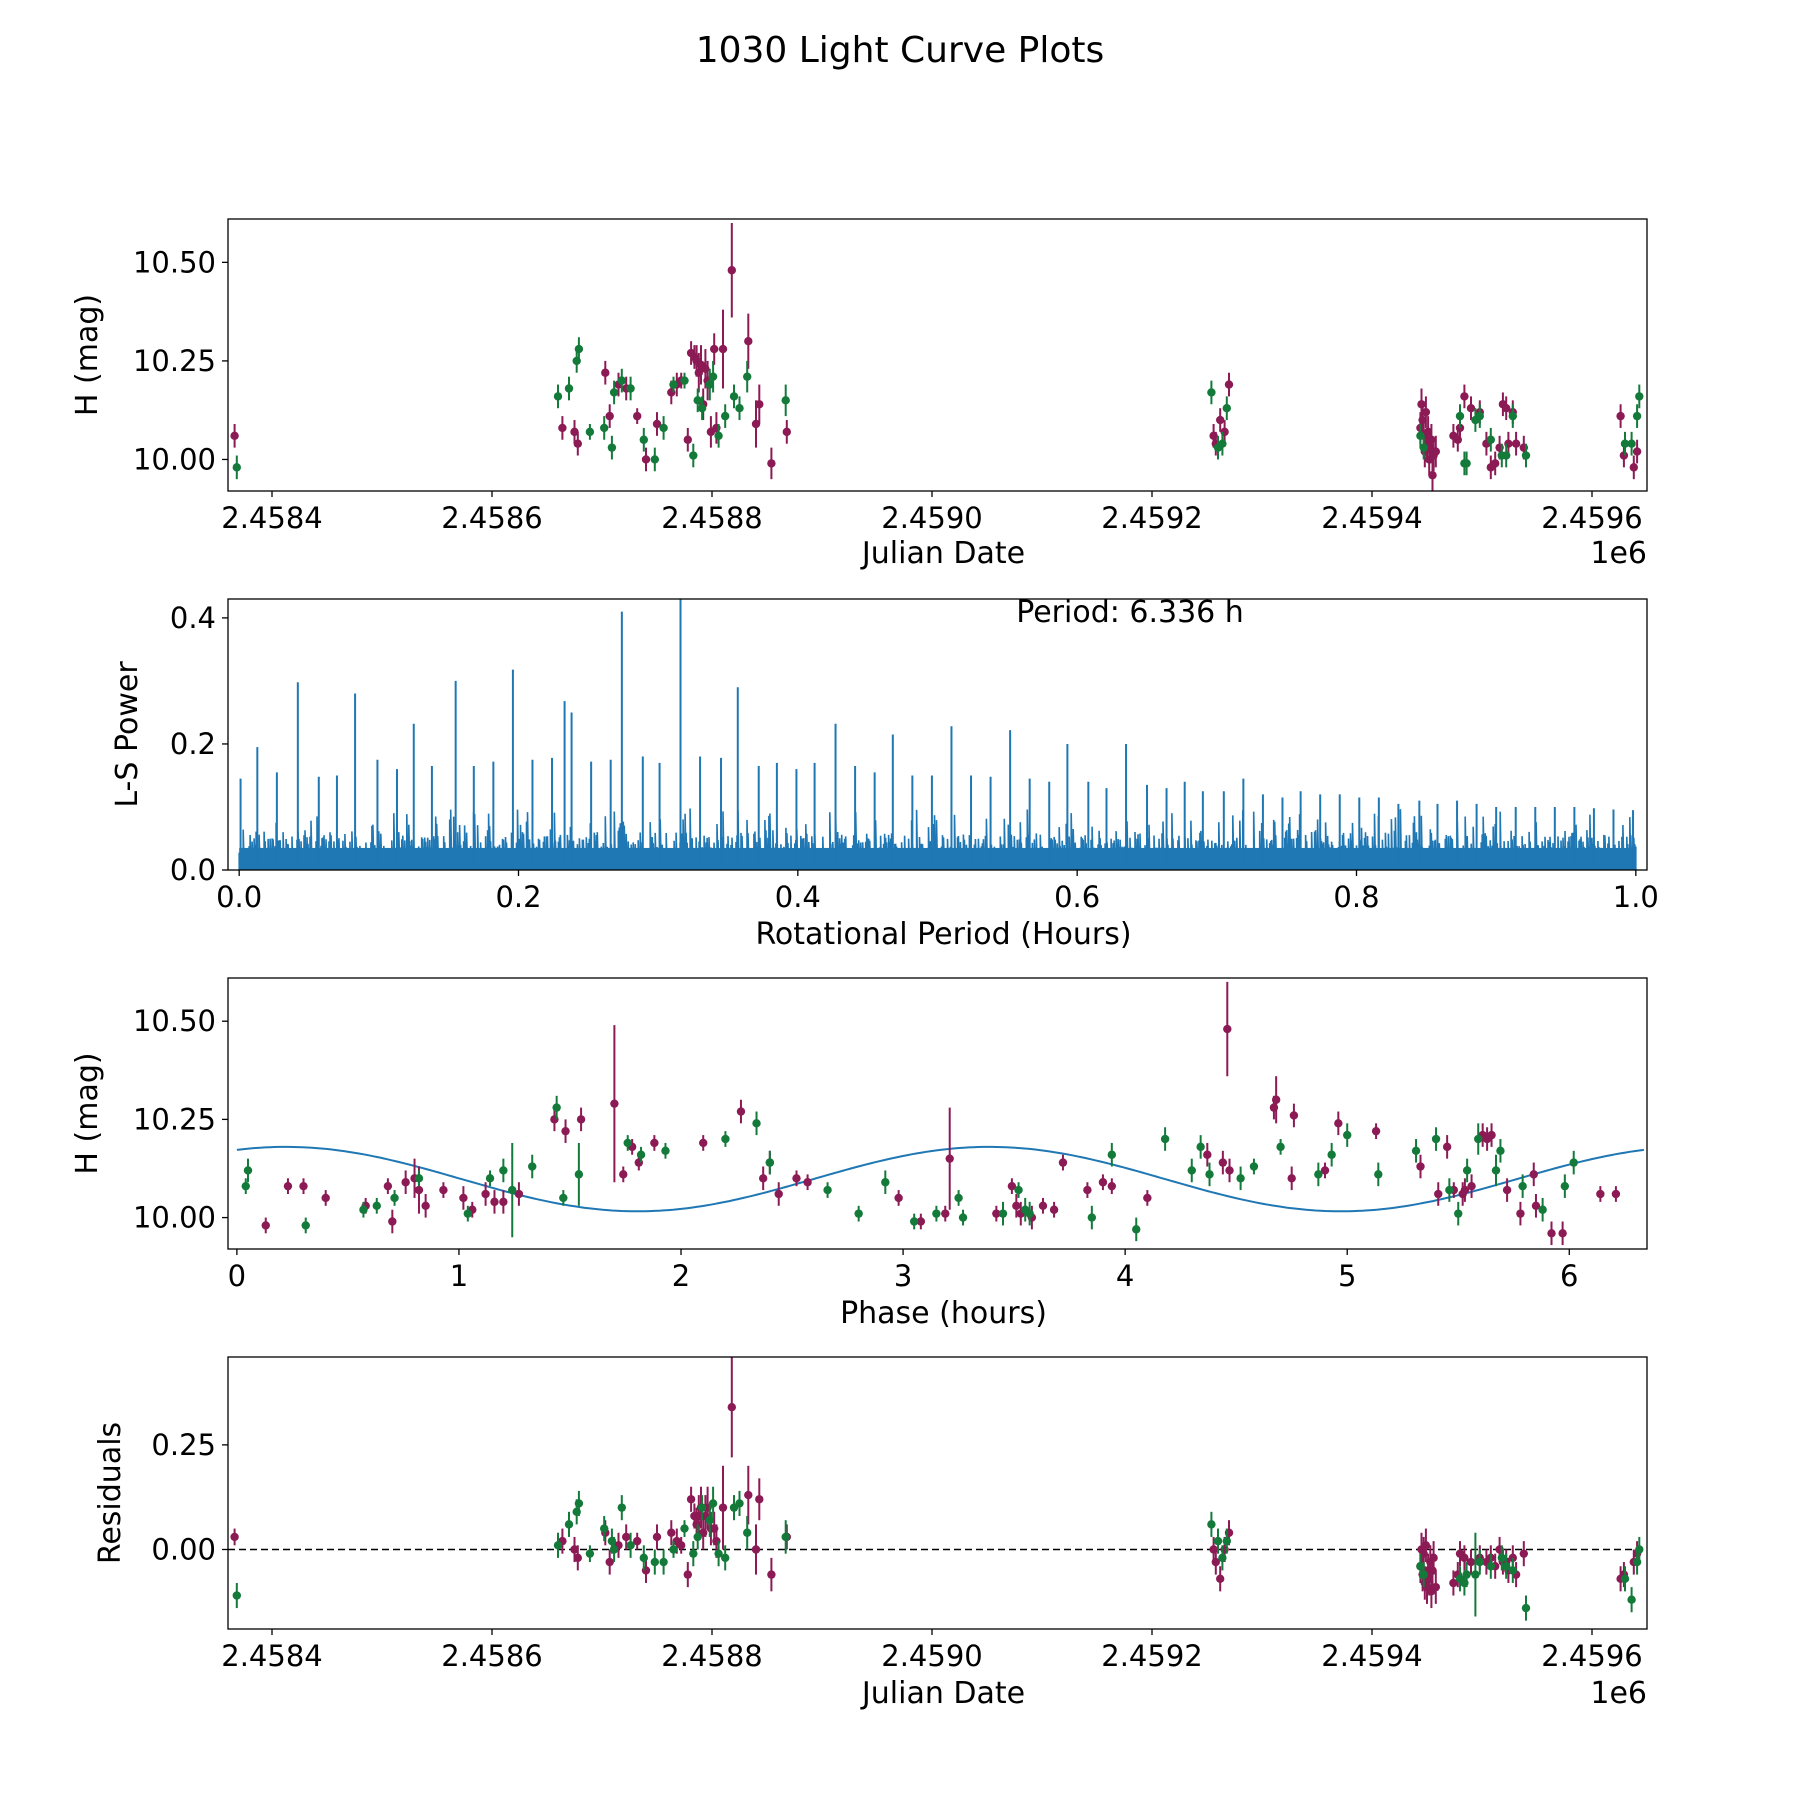  What do you see at coordinates (1569, 1276) in the screenshot?
I see `x-tick-label: 6` at bounding box center [1569, 1276].